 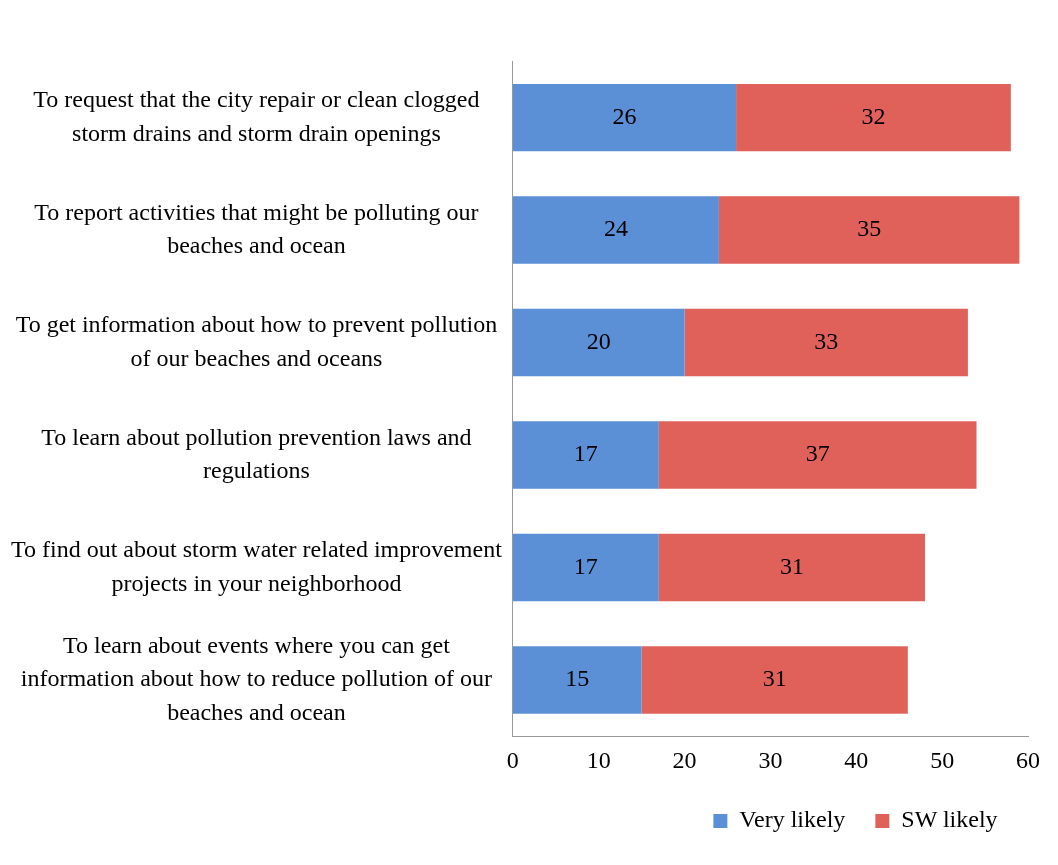 What do you see at coordinates (1028, 759) in the screenshot?
I see `x-tick-label: 60` at bounding box center [1028, 759].